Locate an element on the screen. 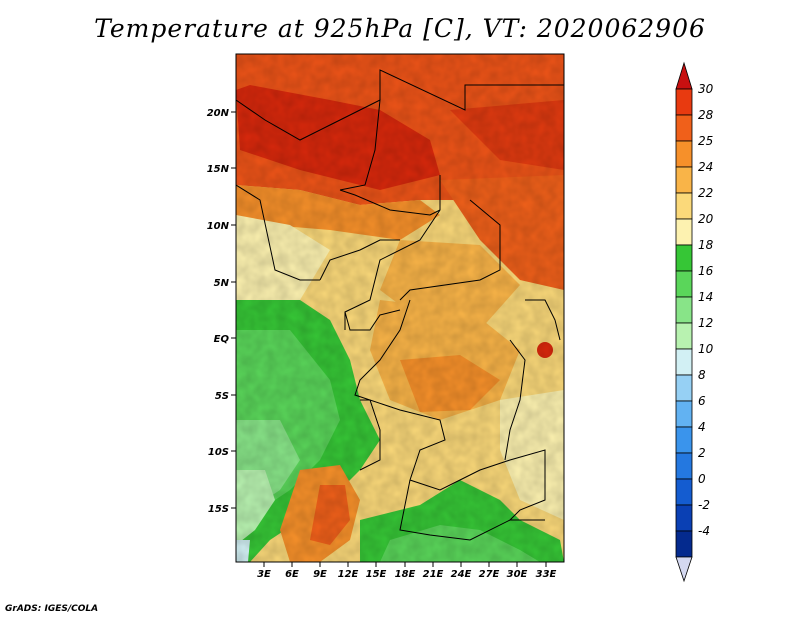 The height and width of the screenshot is (618, 800). lat-label-15s: 15S is located at coordinates (218, 509).